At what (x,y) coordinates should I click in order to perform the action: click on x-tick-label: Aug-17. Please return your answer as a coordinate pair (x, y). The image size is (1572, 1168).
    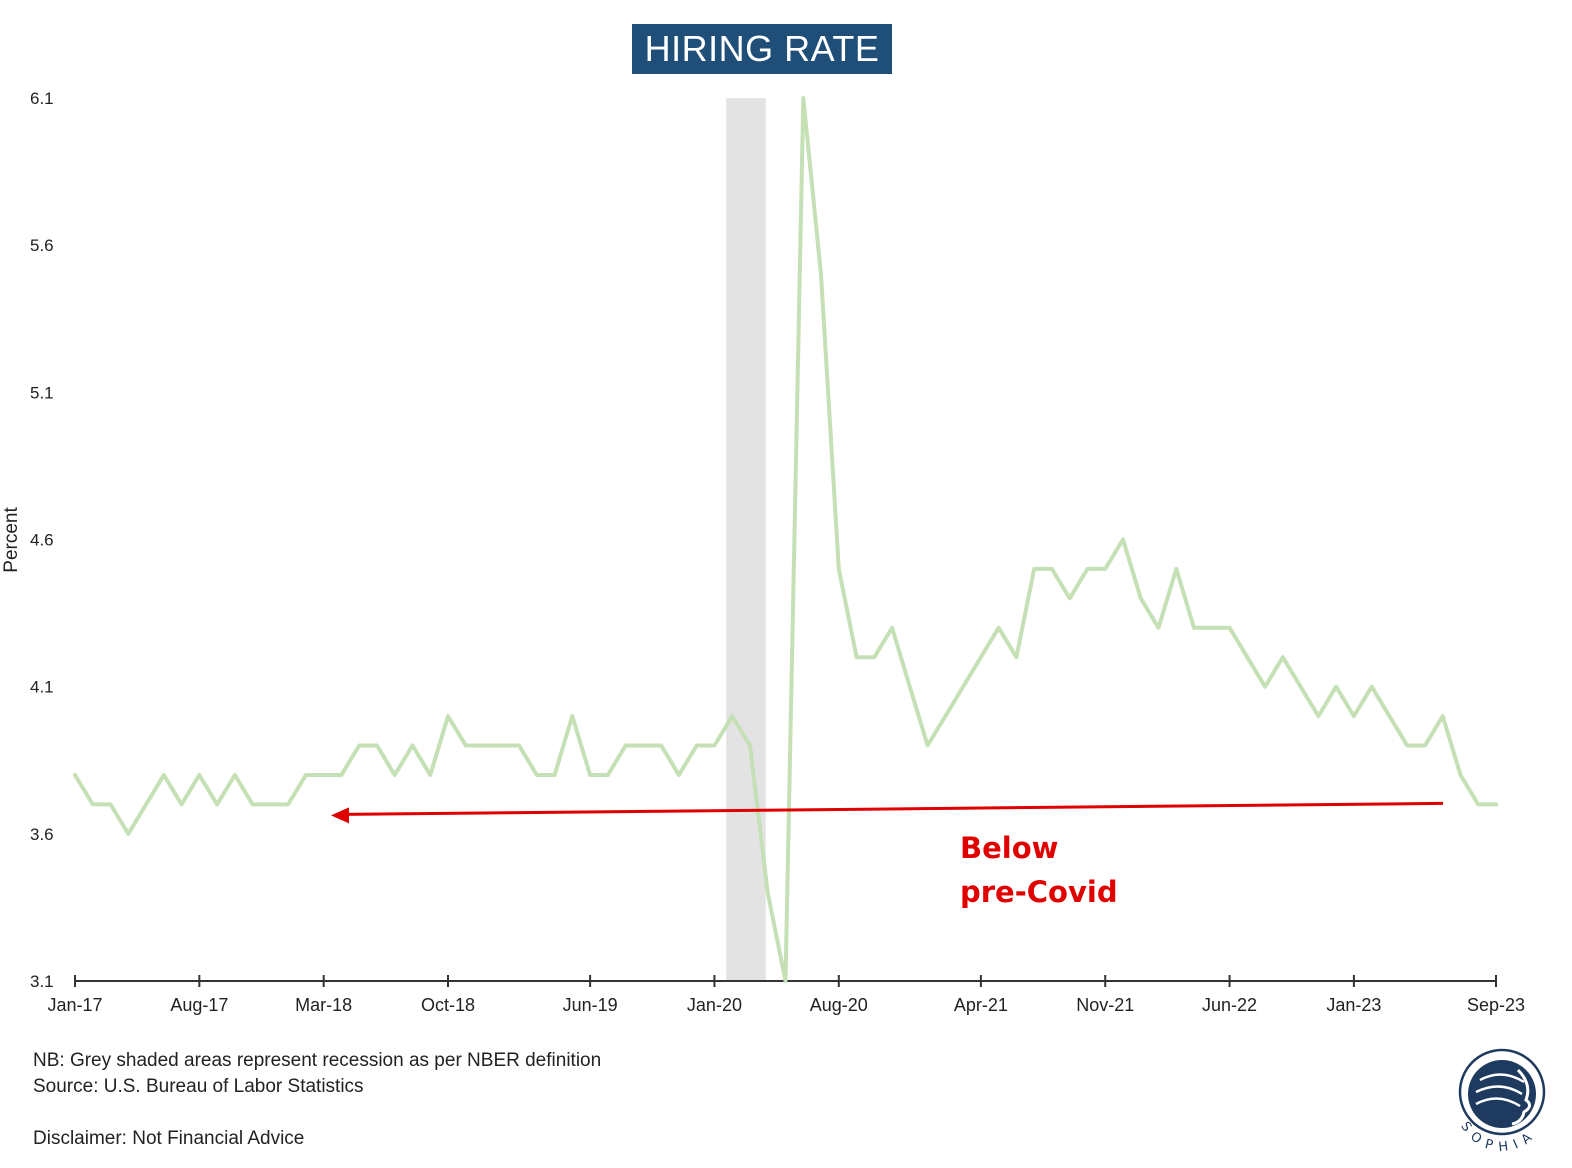
    Looking at the image, I should click on (199, 1005).